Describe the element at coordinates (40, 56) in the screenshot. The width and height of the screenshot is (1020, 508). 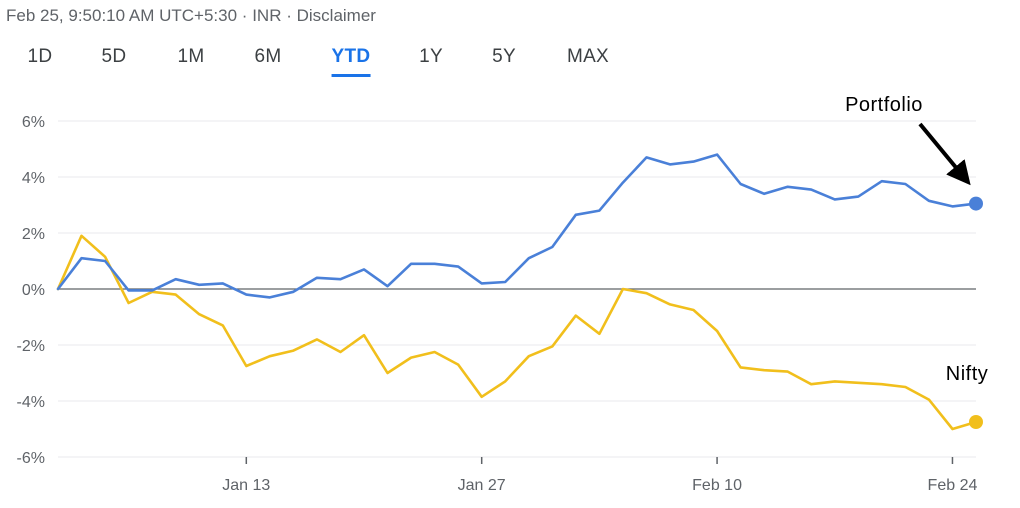
I see `tab-1d: 1D` at that location.